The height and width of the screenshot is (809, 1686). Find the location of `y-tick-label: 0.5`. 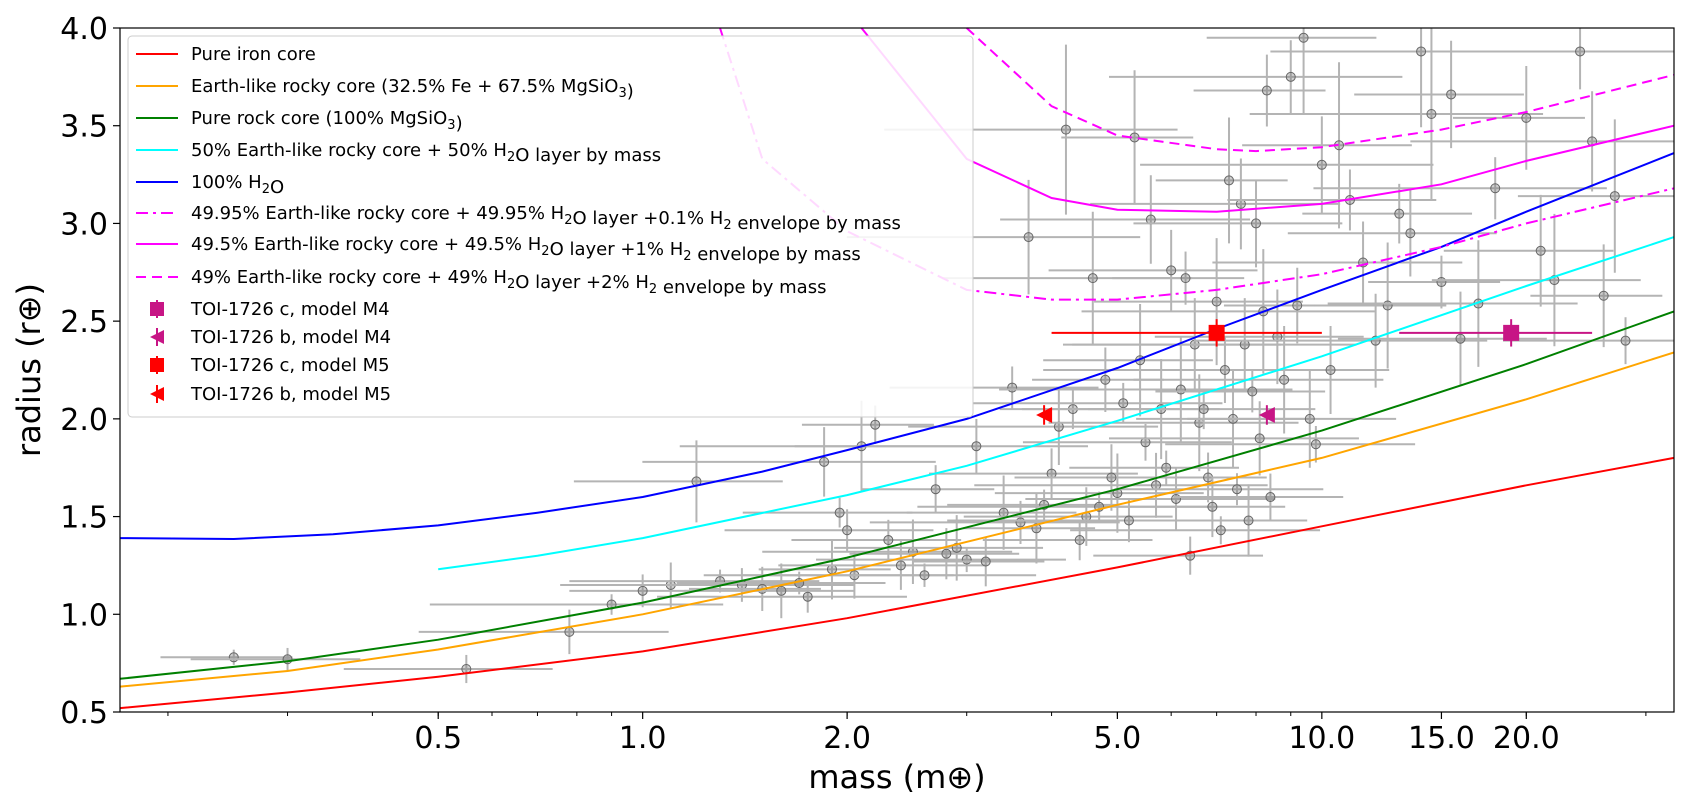

y-tick-label: 0.5 is located at coordinates (84, 713).